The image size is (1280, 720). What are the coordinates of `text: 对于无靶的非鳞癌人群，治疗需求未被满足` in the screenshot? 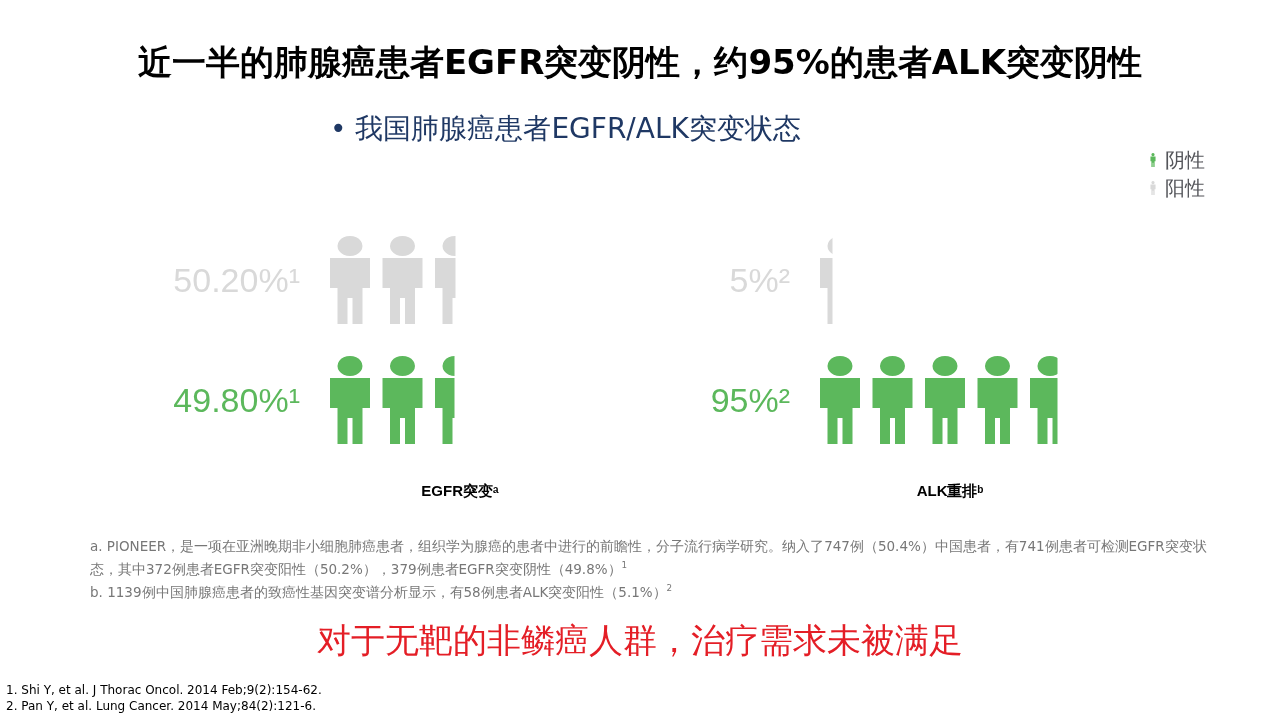 It's located at (640, 640).